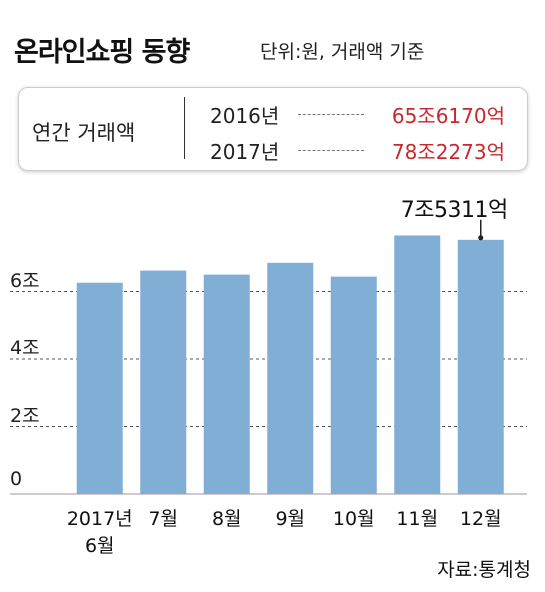 The width and height of the screenshot is (545, 592). I want to click on label-dot, so click(481, 238).